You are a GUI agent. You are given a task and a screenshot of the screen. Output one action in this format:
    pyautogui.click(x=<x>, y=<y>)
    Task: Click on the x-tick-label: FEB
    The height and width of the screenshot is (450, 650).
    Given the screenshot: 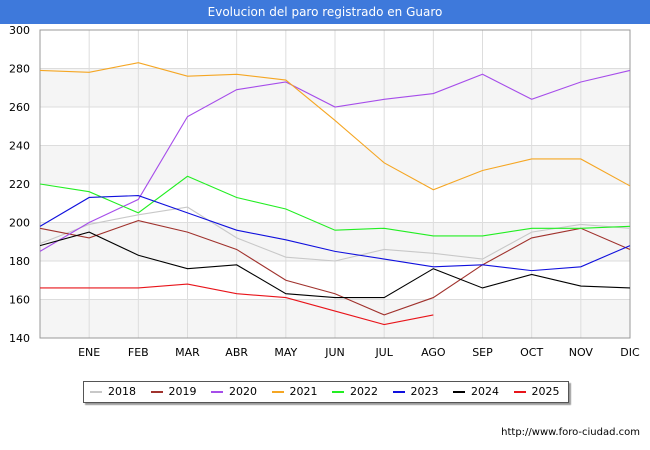 What is the action you would take?
    pyautogui.click(x=138, y=352)
    